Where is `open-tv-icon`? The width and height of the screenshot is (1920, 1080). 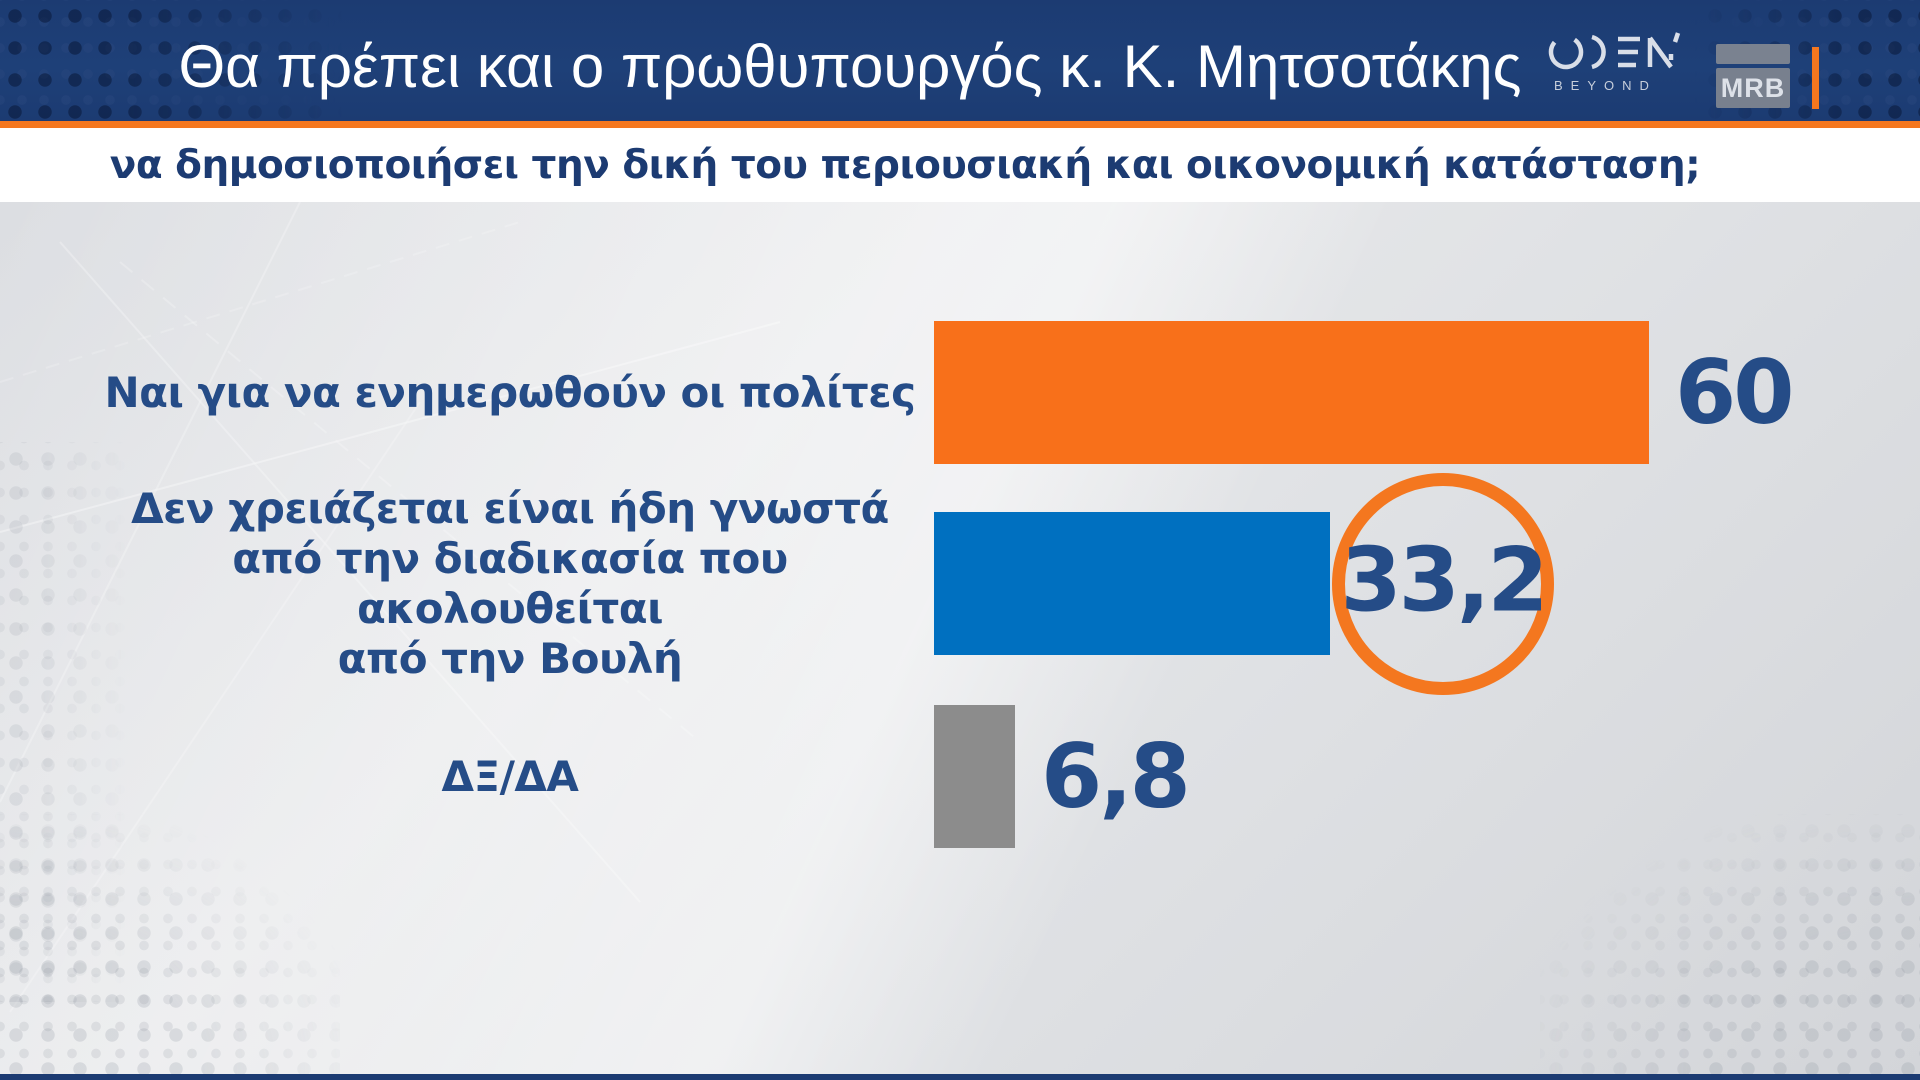
open-tv-icon is located at coordinates (1614, 51).